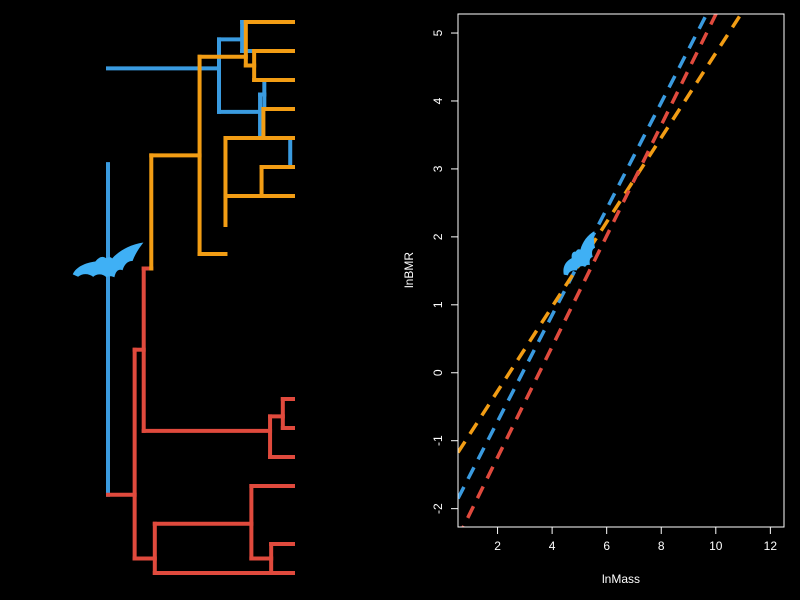 The width and height of the screenshot is (800, 600). What do you see at coordinates (716, 546) in the screenshot?
I see `x-tick-label: 10` at bounding box center [716, 546].